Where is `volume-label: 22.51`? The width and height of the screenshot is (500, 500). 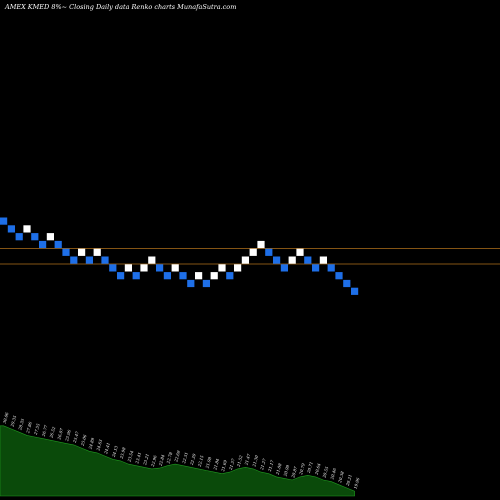 volume-label: 22.51 is located at coordinates (185, 458).